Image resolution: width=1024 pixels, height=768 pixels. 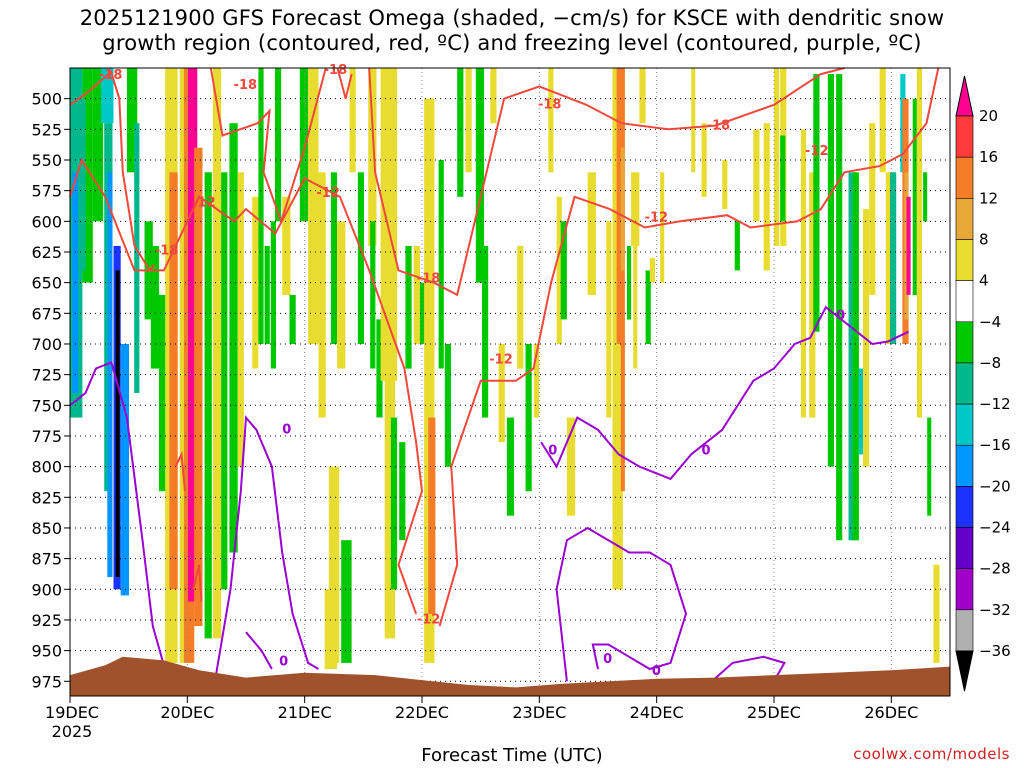 I want to click on colorbar-label-3: 8, so click(x=984, y=239).